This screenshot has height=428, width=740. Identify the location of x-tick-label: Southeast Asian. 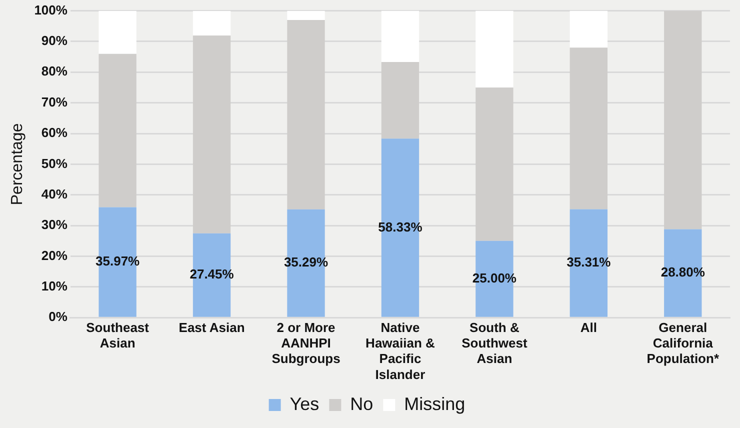
(118, 335).